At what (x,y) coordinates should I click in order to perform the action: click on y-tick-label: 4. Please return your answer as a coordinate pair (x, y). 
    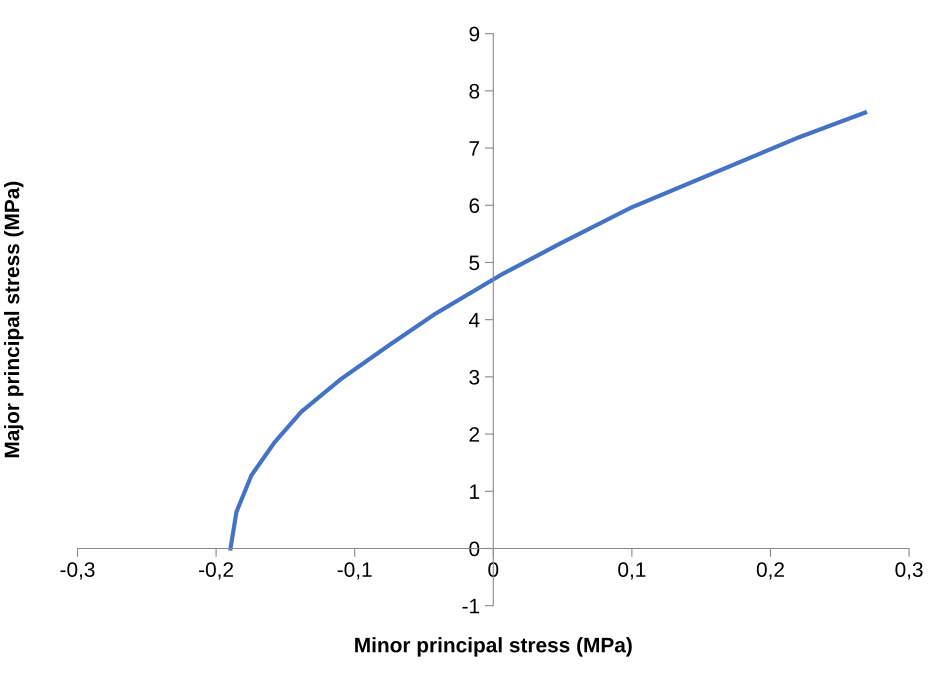
    Looking at the image, I should click on (474, 320).